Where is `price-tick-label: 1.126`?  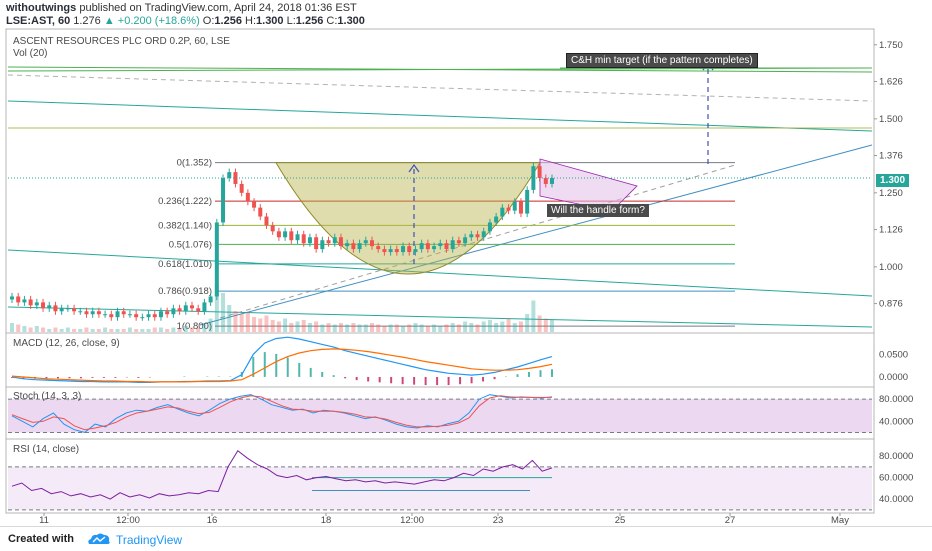
price-tick-label: 1.126 is located at coordinates (891, 230).